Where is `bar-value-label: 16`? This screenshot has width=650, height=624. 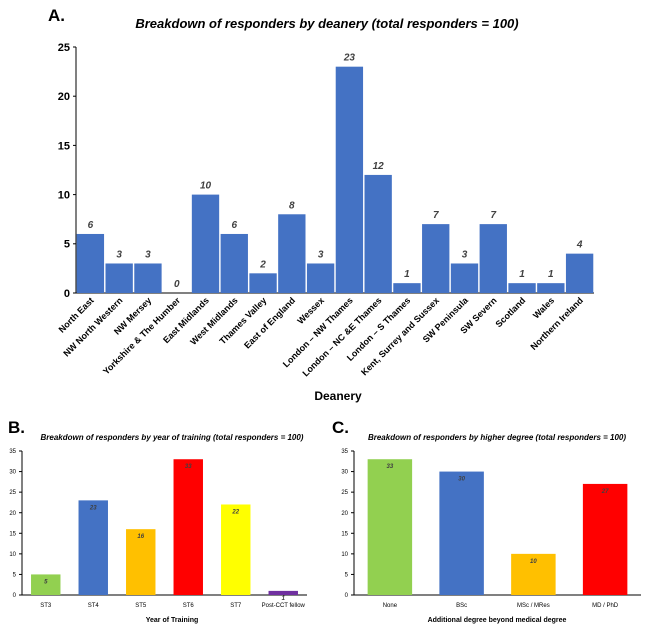 bar-value-label: 16 is located at coordinates (140, 537).